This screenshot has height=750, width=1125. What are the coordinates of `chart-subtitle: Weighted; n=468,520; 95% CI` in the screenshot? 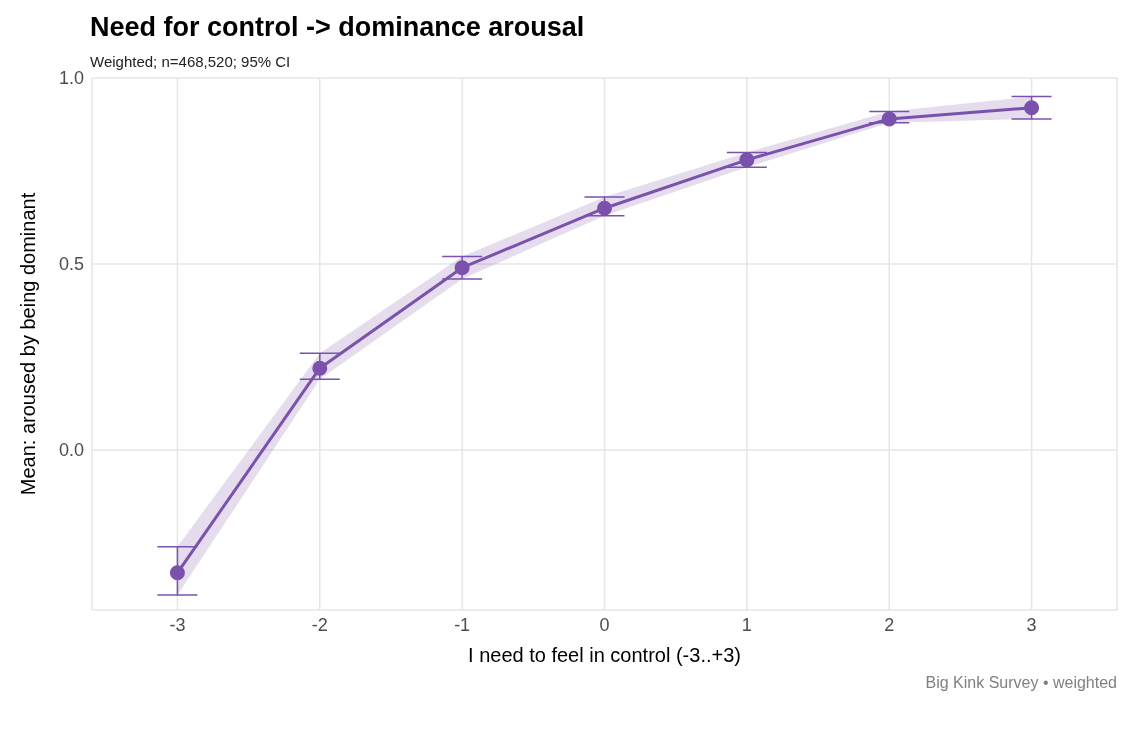 It's located at (190, 61).